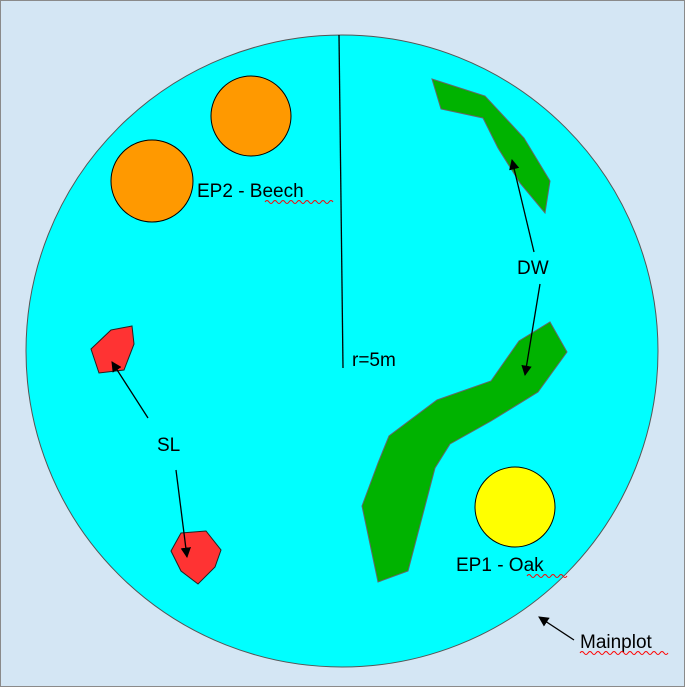 The width and height of the screenshot is (685, 687). Describe the element at coordinates (547, 576) in the screenshot. I see `oak-spellcheck-underline` at that location.